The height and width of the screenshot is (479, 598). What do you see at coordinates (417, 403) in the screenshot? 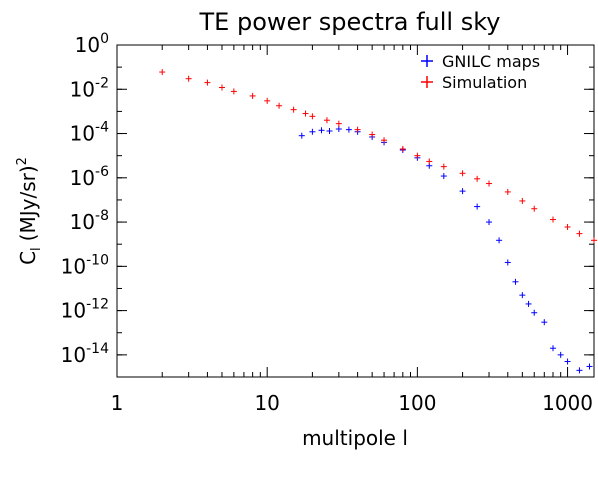
I see `x-tick-label: 100` at bounding box center [417, 403].